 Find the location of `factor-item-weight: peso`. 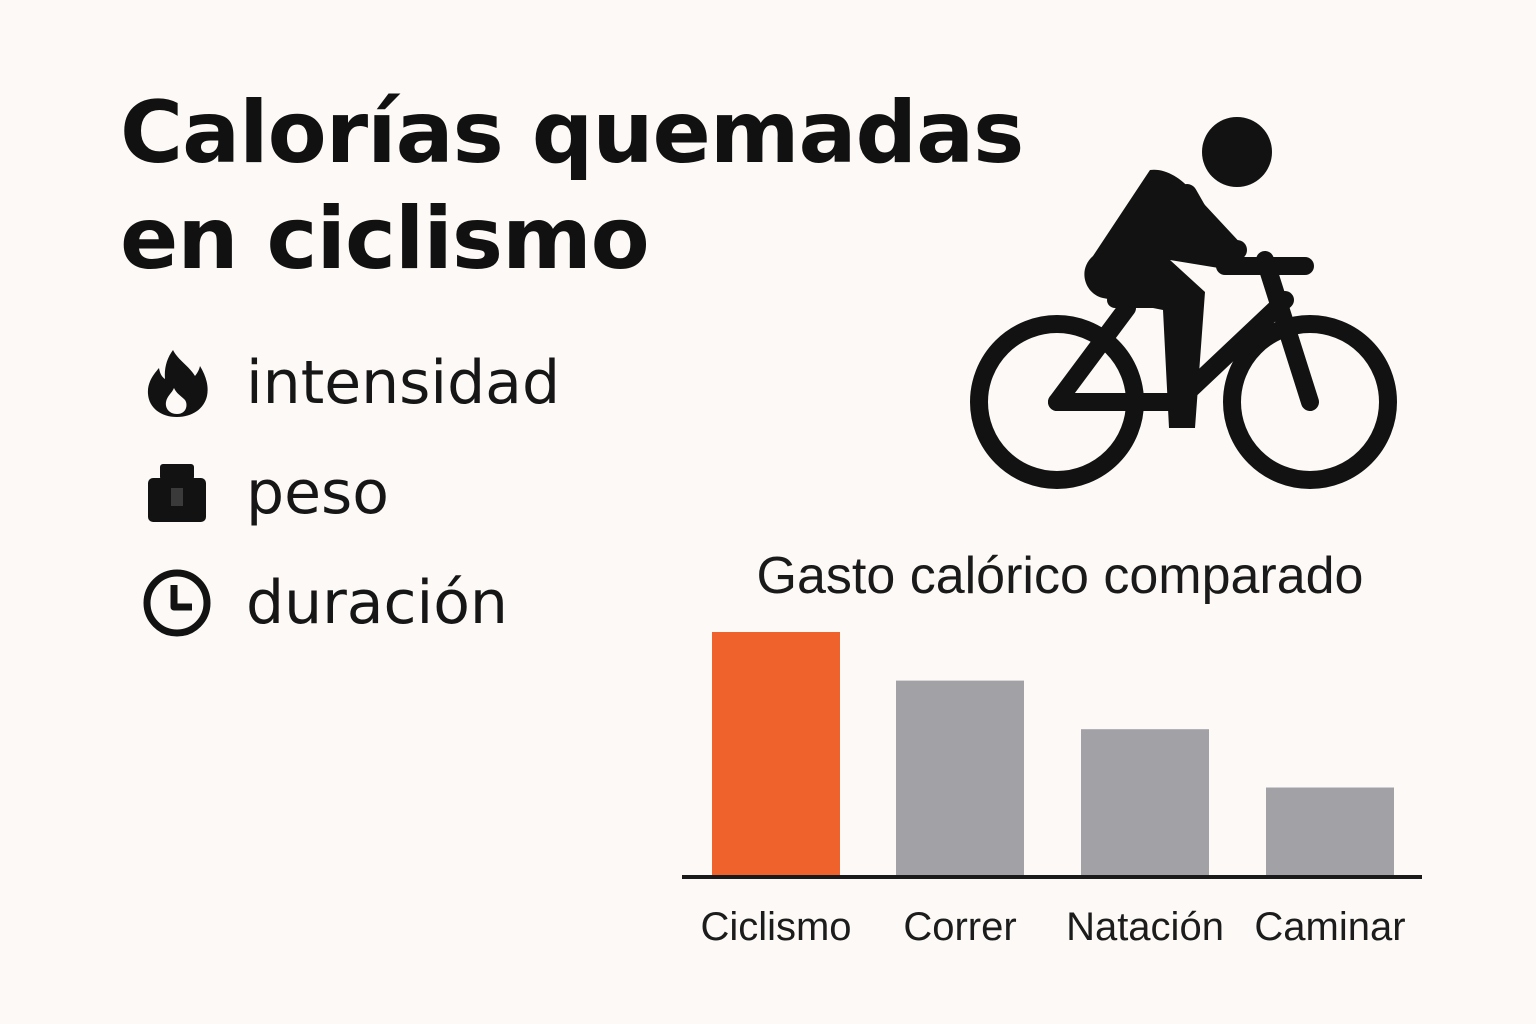

factor-item-weight: peso is located at coordinates (349, 493).